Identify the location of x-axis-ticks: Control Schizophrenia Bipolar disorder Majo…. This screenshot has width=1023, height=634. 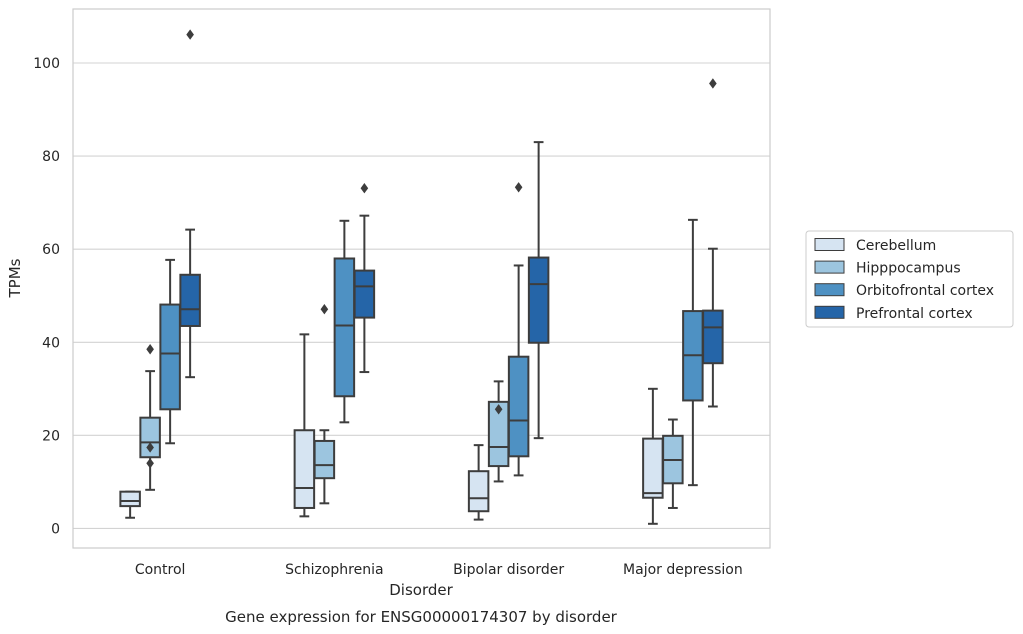
(439, 570).